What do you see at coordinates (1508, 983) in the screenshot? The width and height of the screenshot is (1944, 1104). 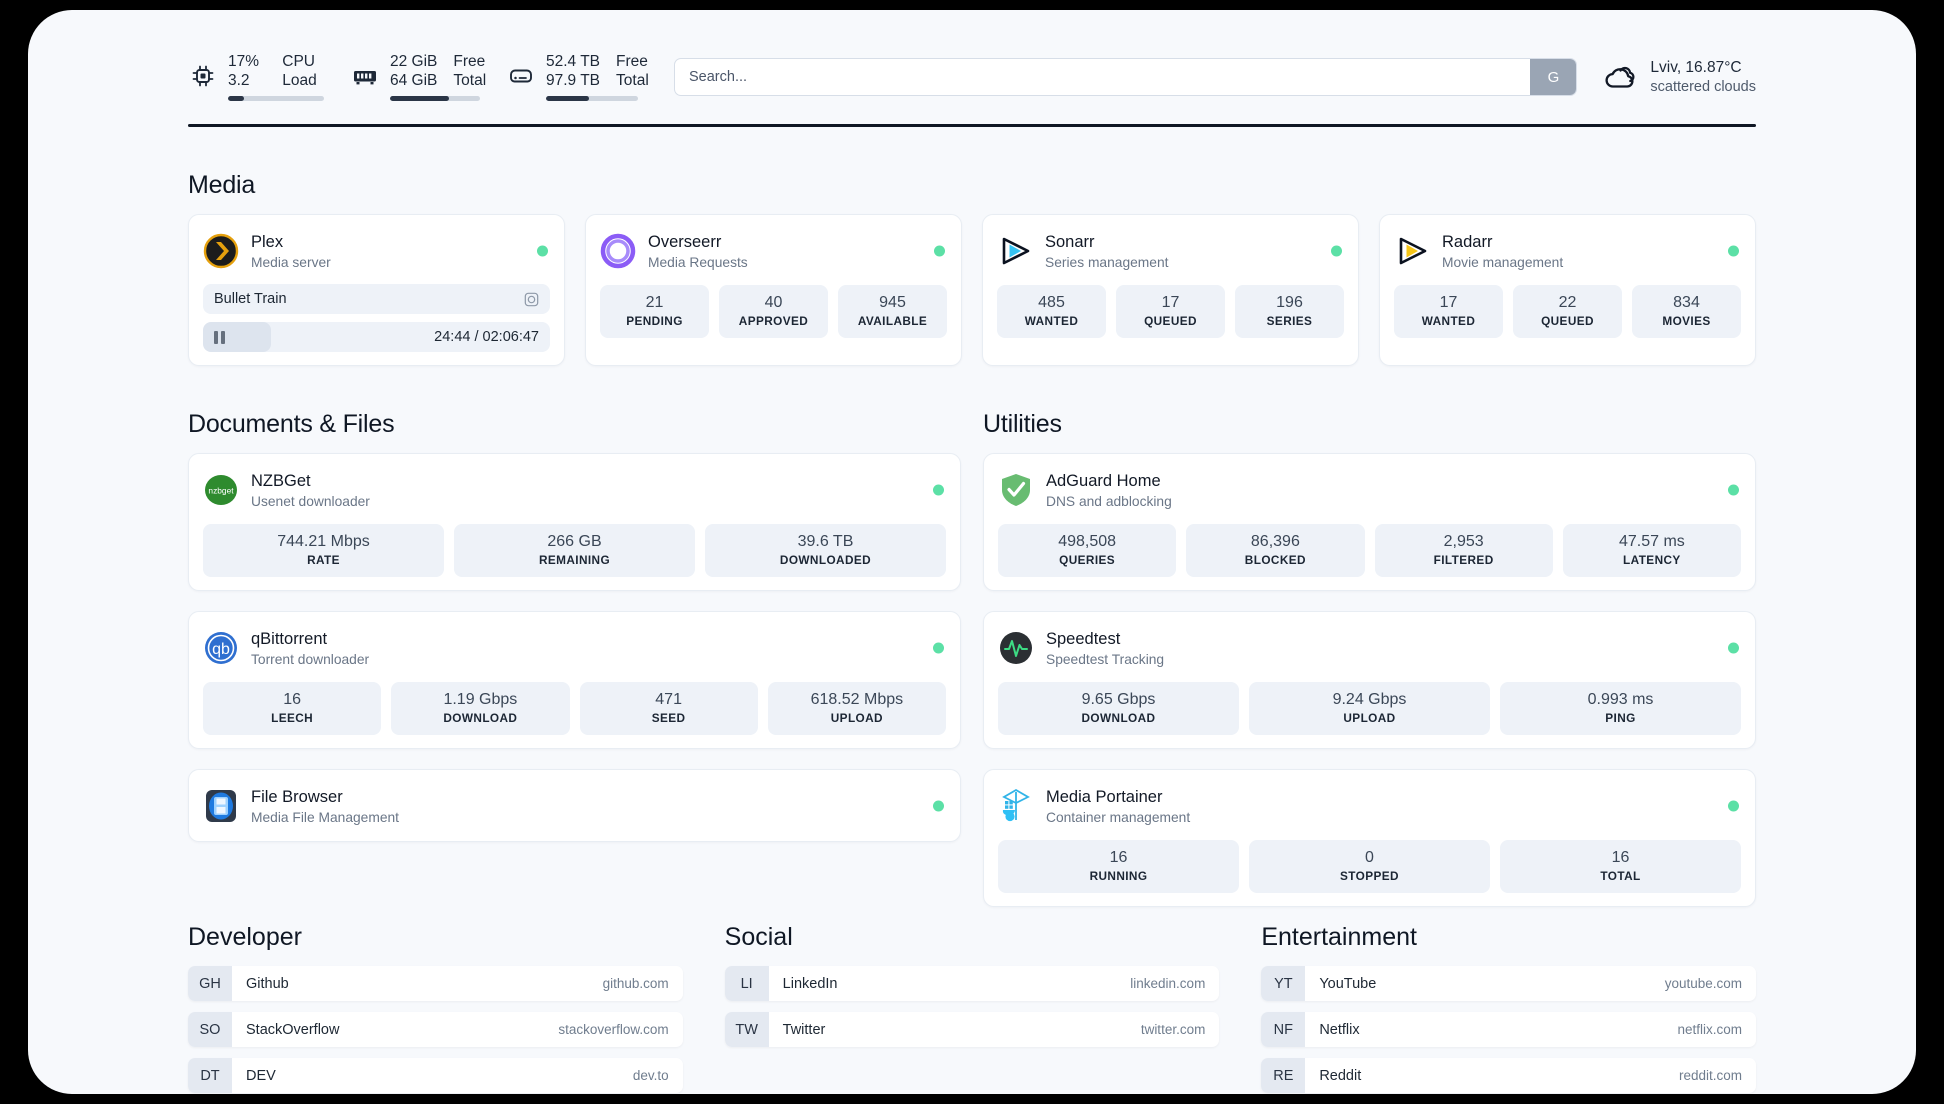 I see `bookmark-item: YT YouTube youtube.com` at bounding box center [1508, 983].